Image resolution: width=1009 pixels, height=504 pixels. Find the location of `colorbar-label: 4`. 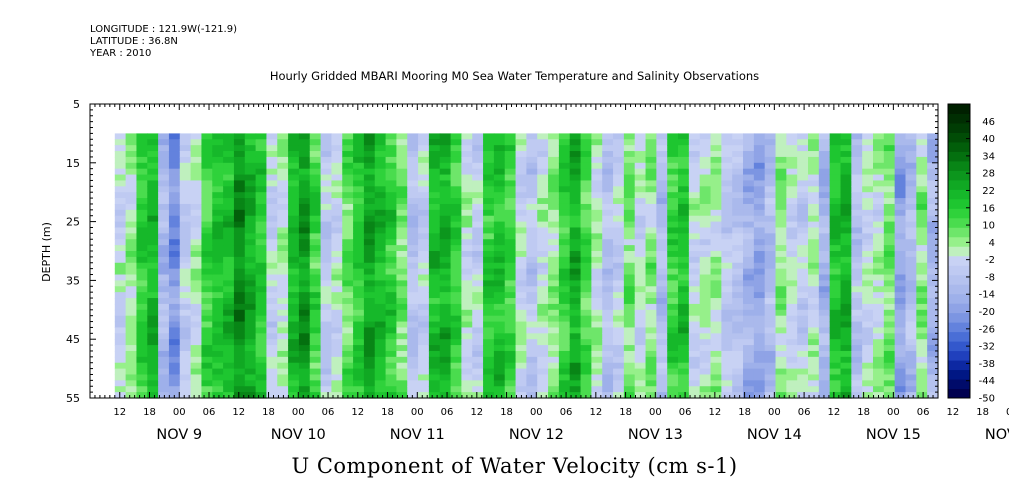

colorbar-label: 4 is located at coordinates (992, 243).